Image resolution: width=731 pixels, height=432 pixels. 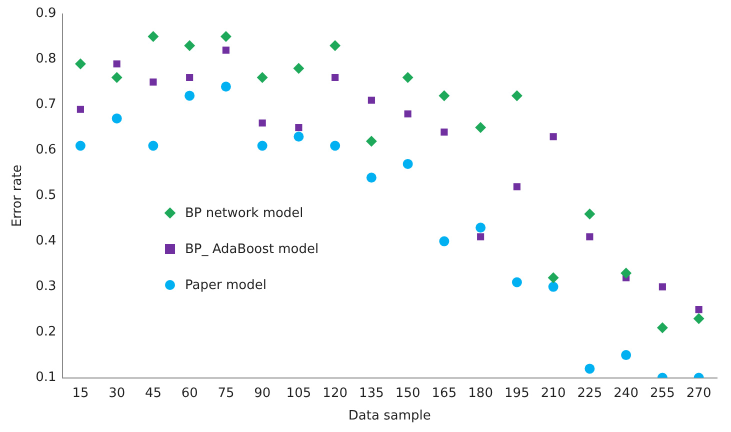 I want to click on y-tick-label: 0.6, so click(x=46, y=150).